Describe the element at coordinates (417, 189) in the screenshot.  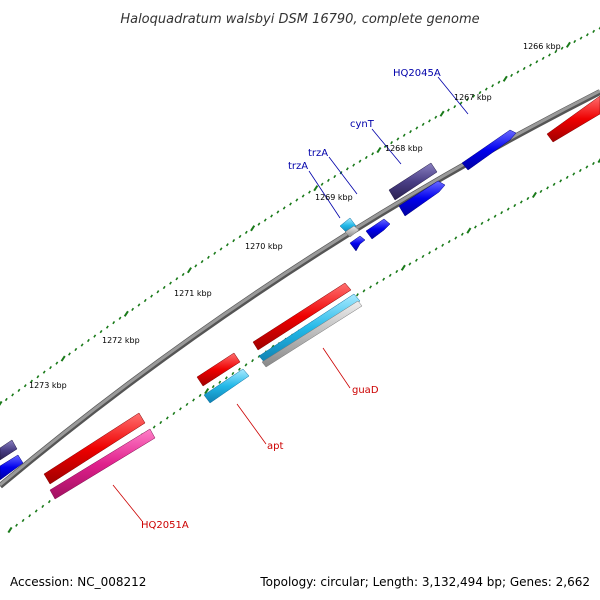
I see `gene-cynt-arrow` at that location.